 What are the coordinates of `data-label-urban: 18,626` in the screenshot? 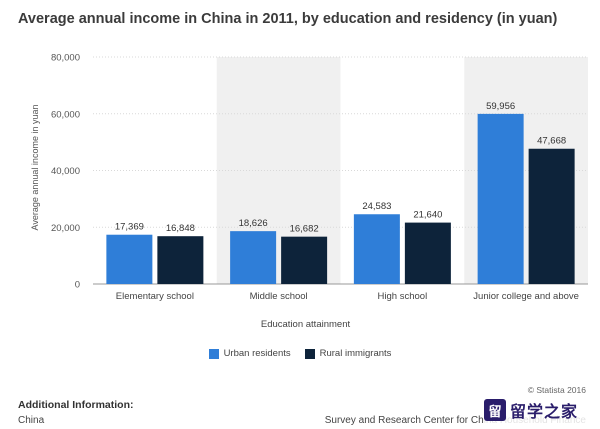 It's located at (253, 223).